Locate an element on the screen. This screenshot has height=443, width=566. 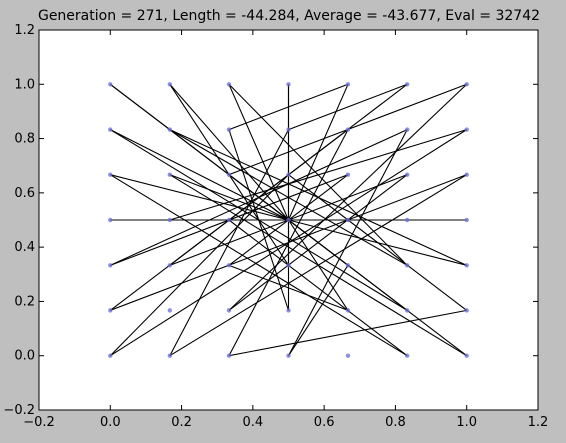
y-tick-label: 0.2 is located at coordinates (24, 301).